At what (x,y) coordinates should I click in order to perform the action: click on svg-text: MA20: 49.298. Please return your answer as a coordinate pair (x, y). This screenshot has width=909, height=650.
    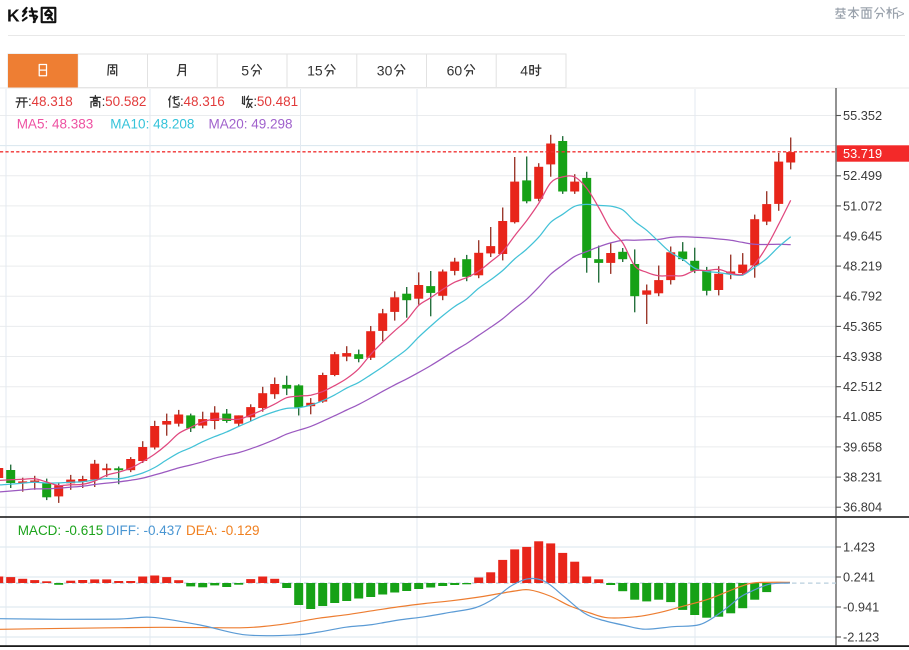
    Looking at the image, I should click on (251, 124).